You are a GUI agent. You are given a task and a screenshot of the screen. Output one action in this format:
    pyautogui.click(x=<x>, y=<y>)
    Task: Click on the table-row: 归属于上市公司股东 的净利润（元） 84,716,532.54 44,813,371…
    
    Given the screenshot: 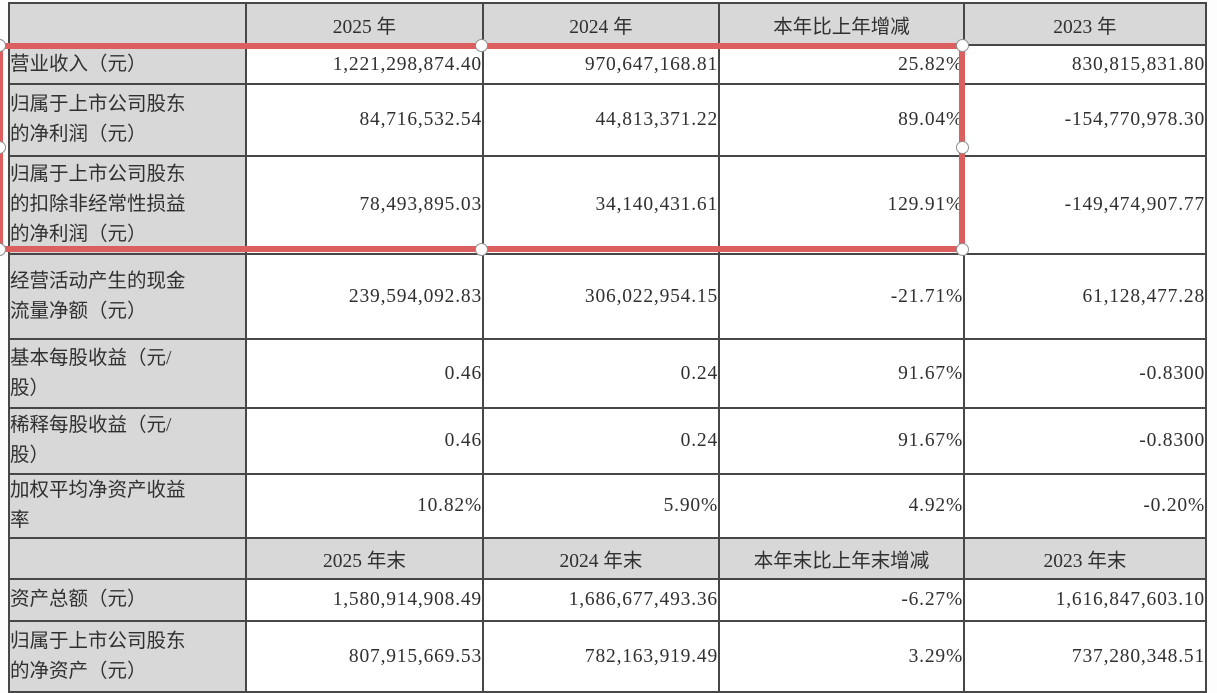 What is the action you would take?
    pyautogui.click(x=607, y=120)
    